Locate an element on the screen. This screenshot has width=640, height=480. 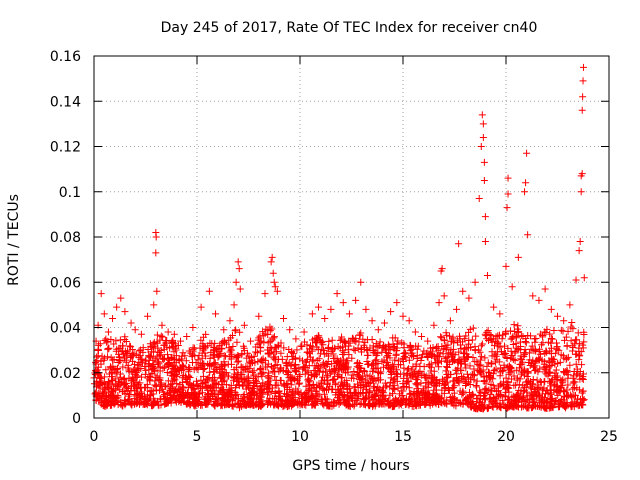
x-tick-label: 20 is located at coordinates (506, 437).